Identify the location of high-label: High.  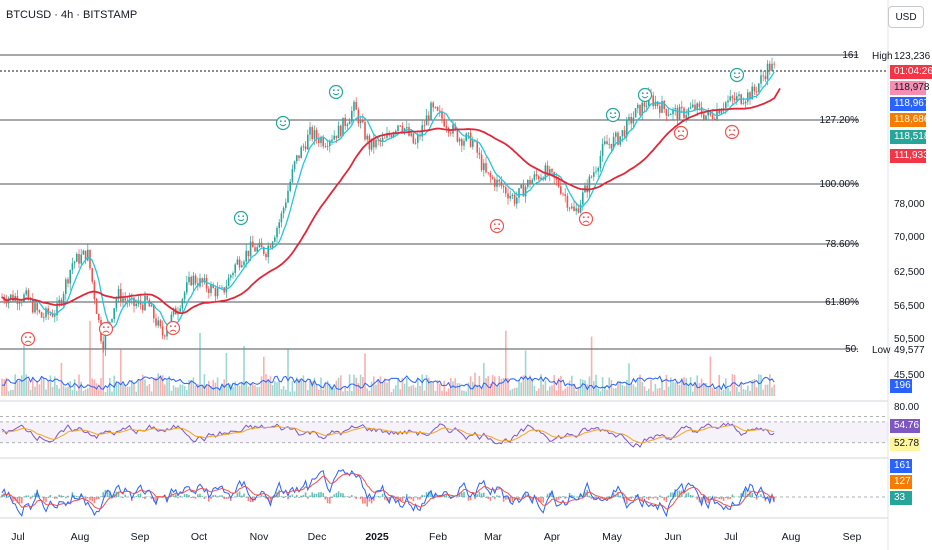
(882, 56).